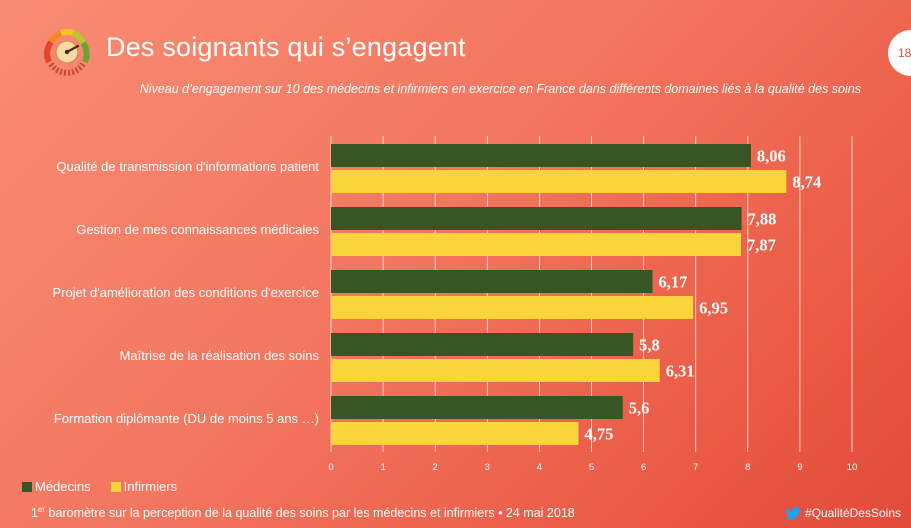 The width and height of the screenshot is (911, 528). I want to click on legend-swatch-medecins, so click(27, 486).